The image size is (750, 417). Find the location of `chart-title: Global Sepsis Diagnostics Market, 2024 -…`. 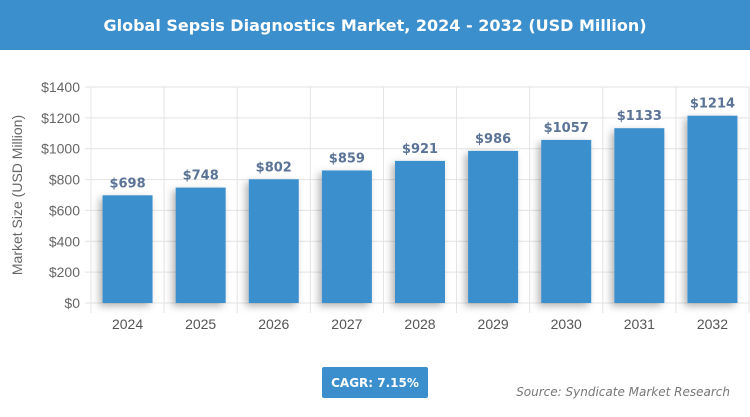

chart-title: Global Sepsis Diagnostics Market, 2024 -… is located at coordinates (375, 25).